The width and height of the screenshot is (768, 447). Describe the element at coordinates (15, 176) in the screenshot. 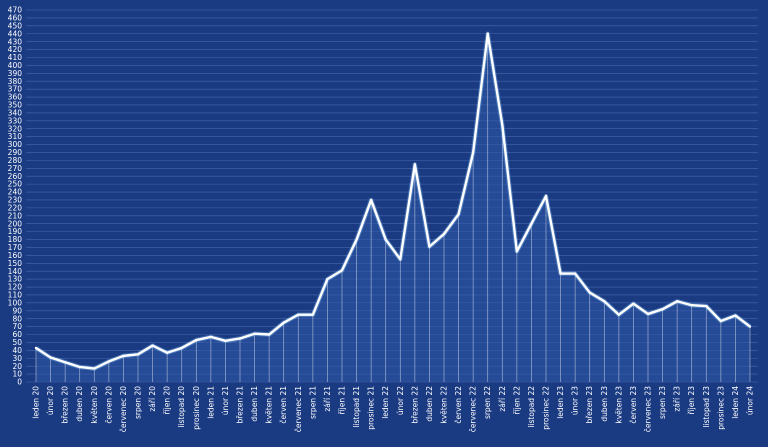

I see `y-tick-label: 260` at that location.